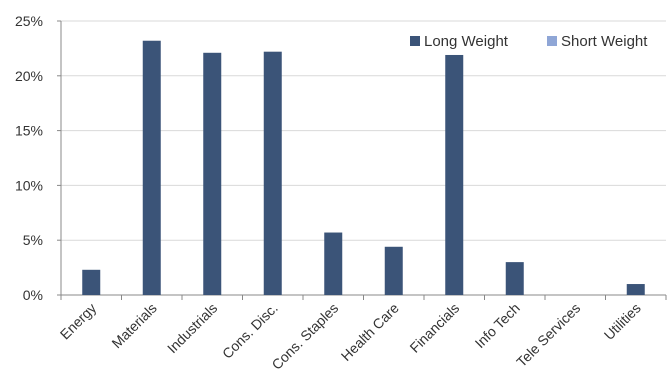 The height and width of the screenshot is (392, 668). Describe the element at coordinates (604, 41) in the screenshot. I see `legend-label: Short Weight` at that location.